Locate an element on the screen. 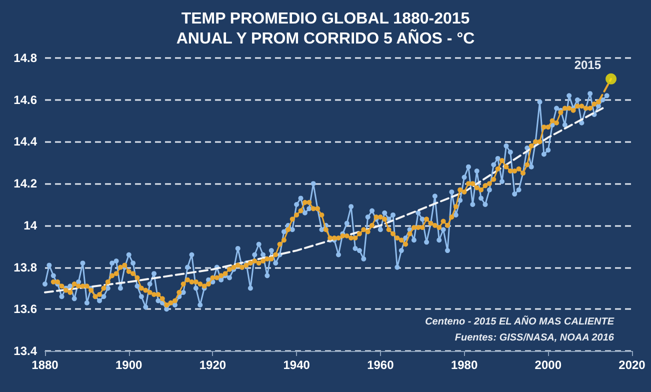 This screenshot has height=392, width=651. y-tick-label: 14 is located at coordinates (31, 225).